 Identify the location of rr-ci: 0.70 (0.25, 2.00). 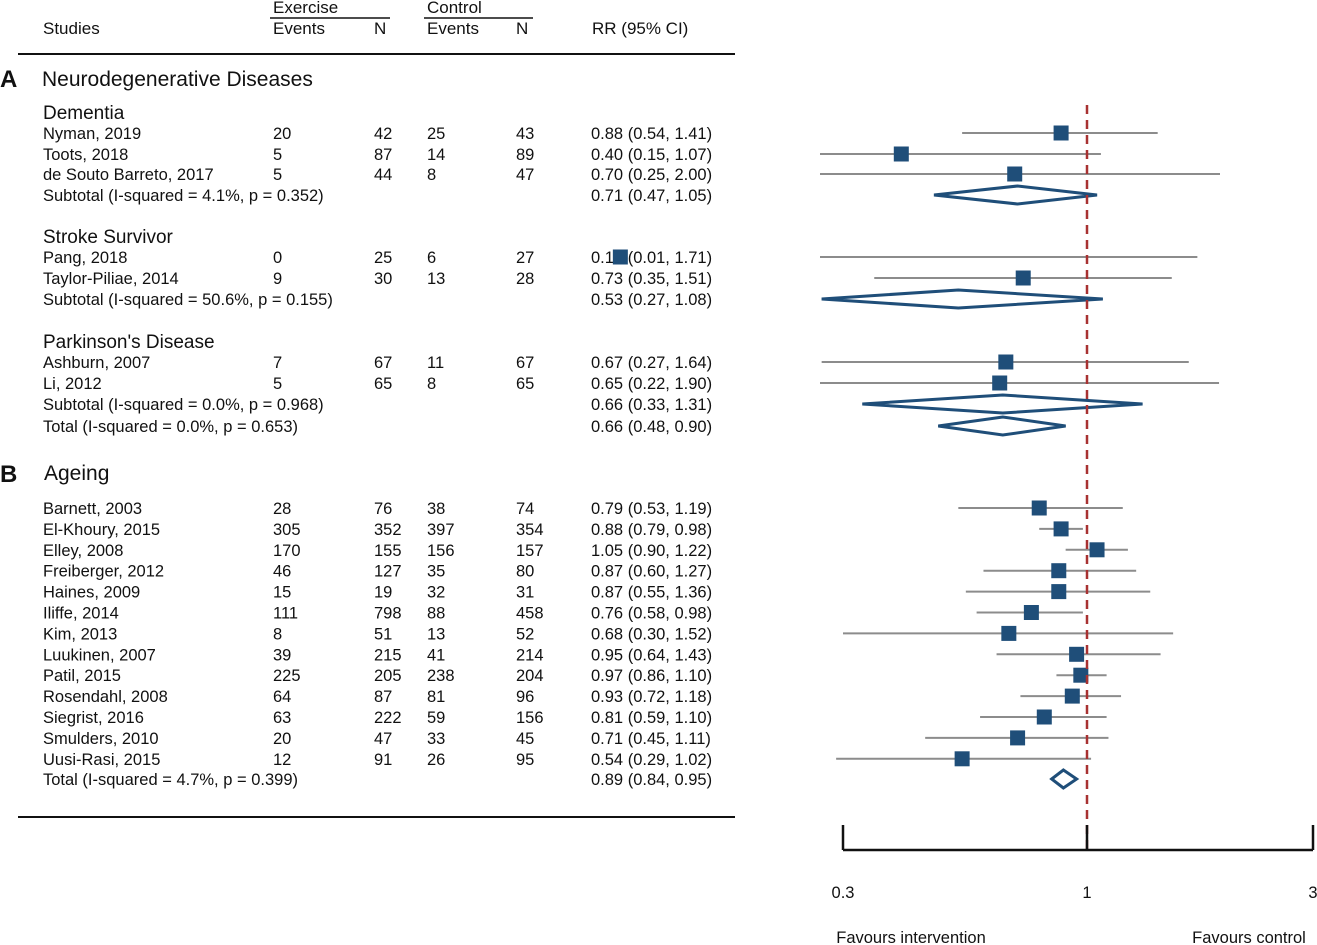
(651, 175).